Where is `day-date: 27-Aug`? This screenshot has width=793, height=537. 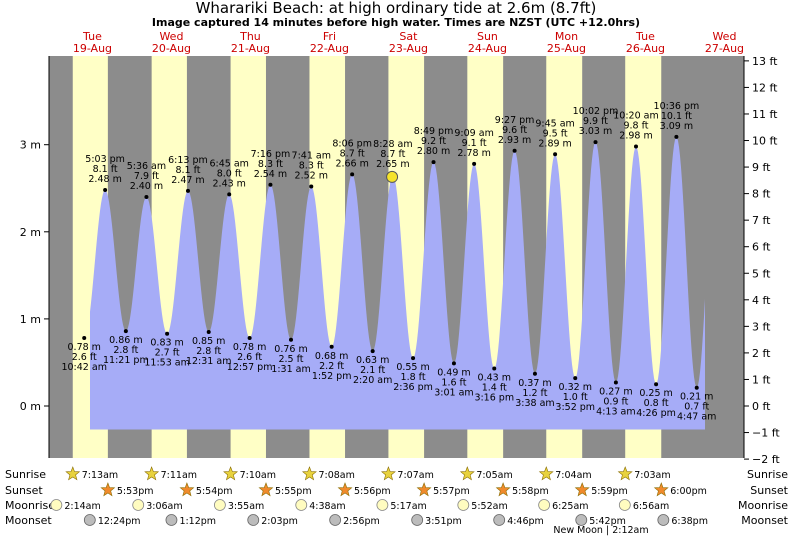 day-date: 27-Aug is located at coordinates (724, 48).